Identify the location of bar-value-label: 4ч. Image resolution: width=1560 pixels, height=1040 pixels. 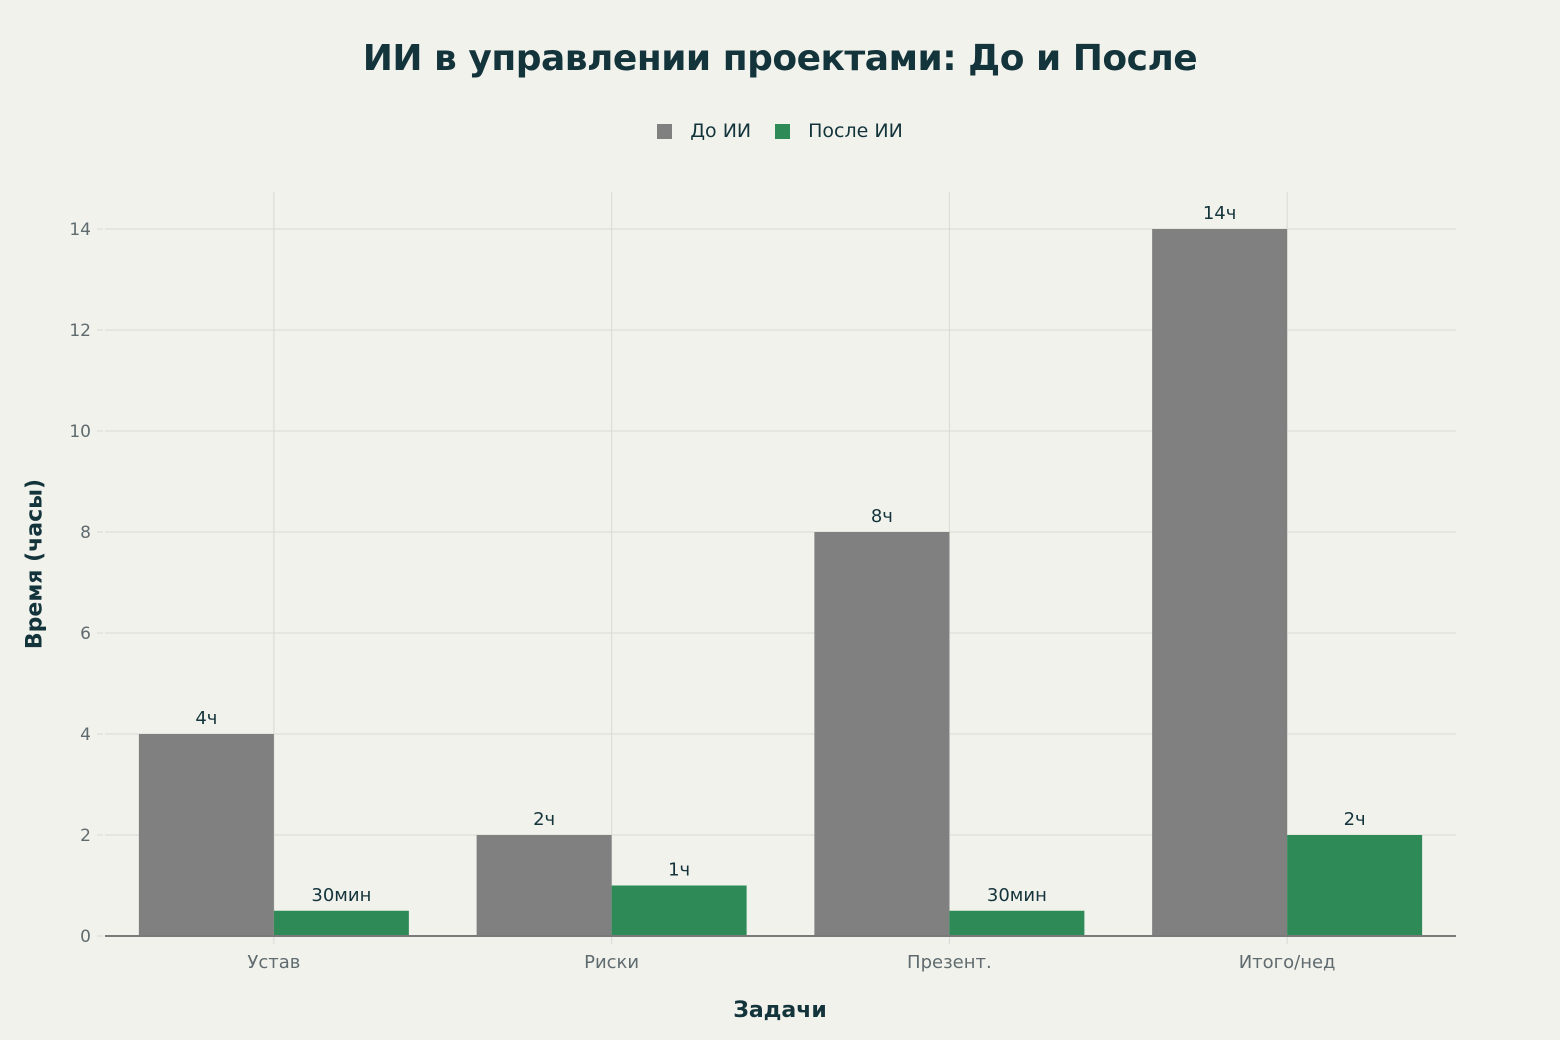
(206, 718).